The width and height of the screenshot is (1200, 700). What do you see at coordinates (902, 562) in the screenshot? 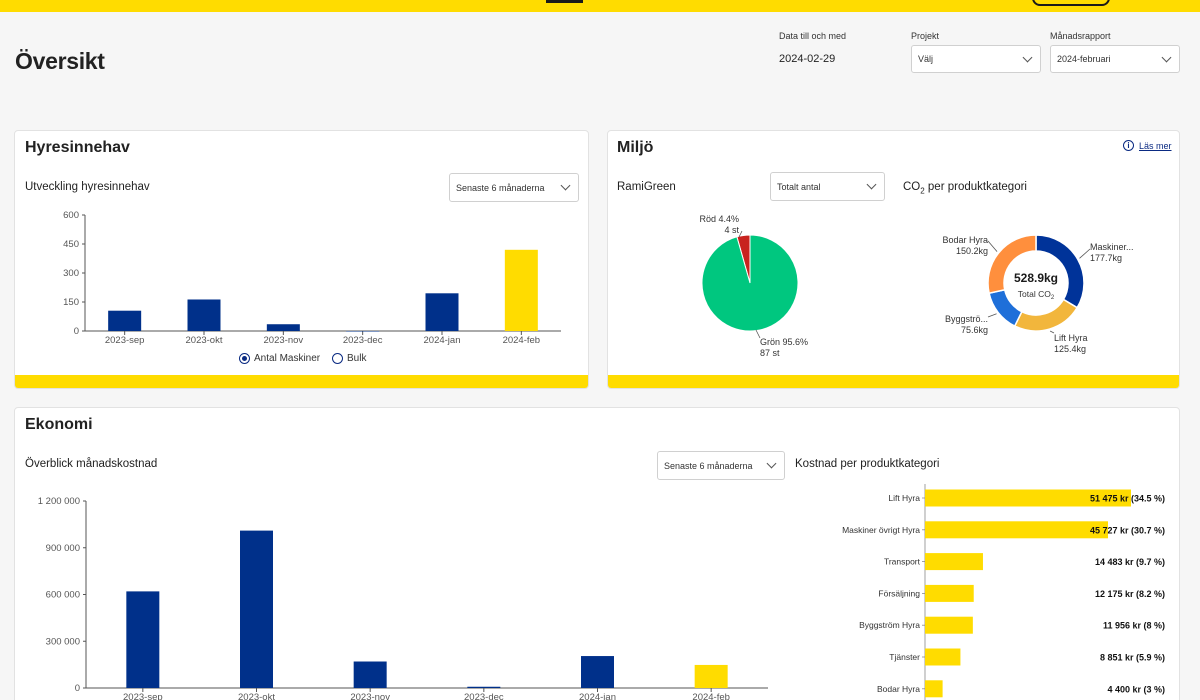
I see `category-label: Transport` at bounding box center [902, 562].